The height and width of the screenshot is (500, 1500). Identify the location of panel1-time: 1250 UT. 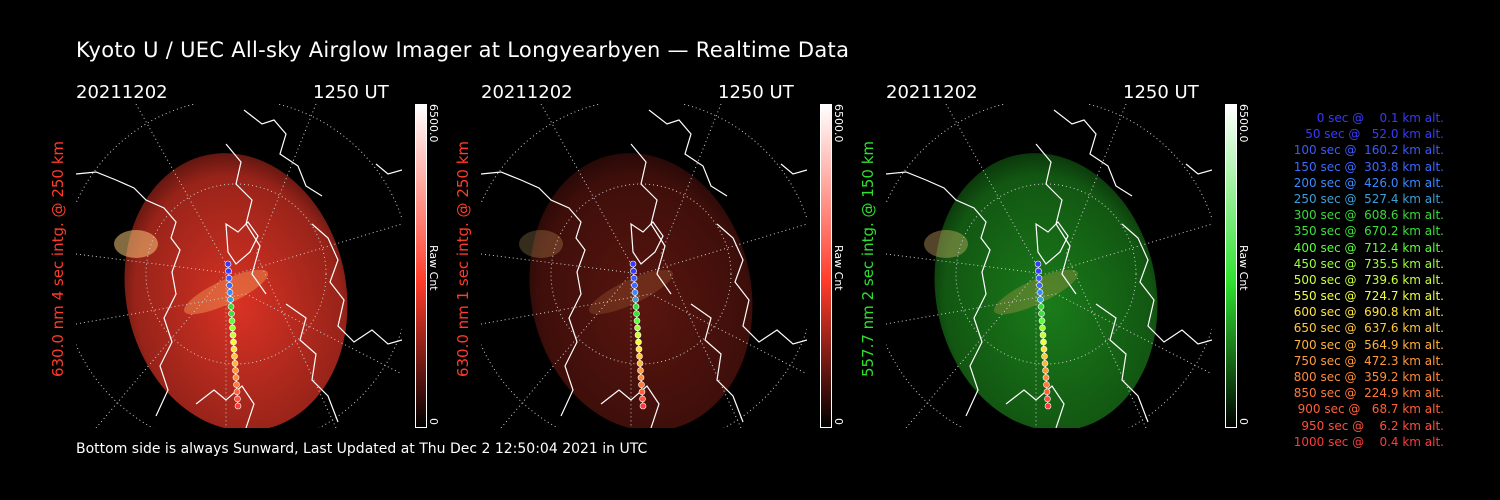
(351, 92).